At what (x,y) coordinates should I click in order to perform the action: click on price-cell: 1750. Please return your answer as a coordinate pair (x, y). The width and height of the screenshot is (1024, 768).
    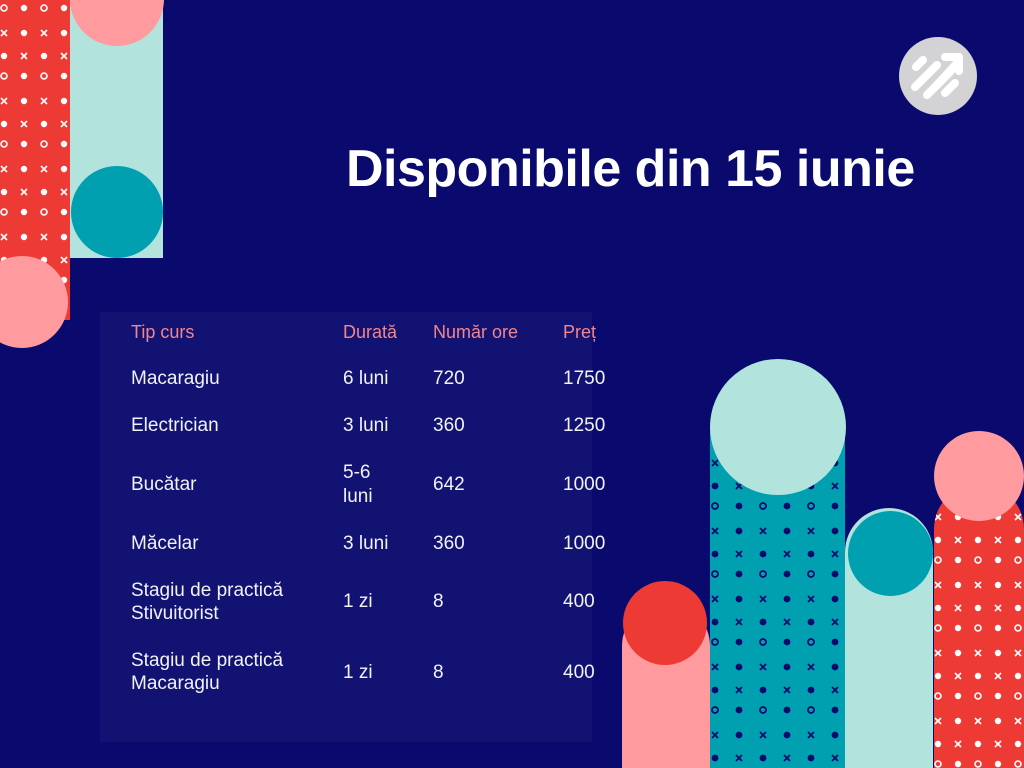
    Looking at the image, I should click on (584, 378).